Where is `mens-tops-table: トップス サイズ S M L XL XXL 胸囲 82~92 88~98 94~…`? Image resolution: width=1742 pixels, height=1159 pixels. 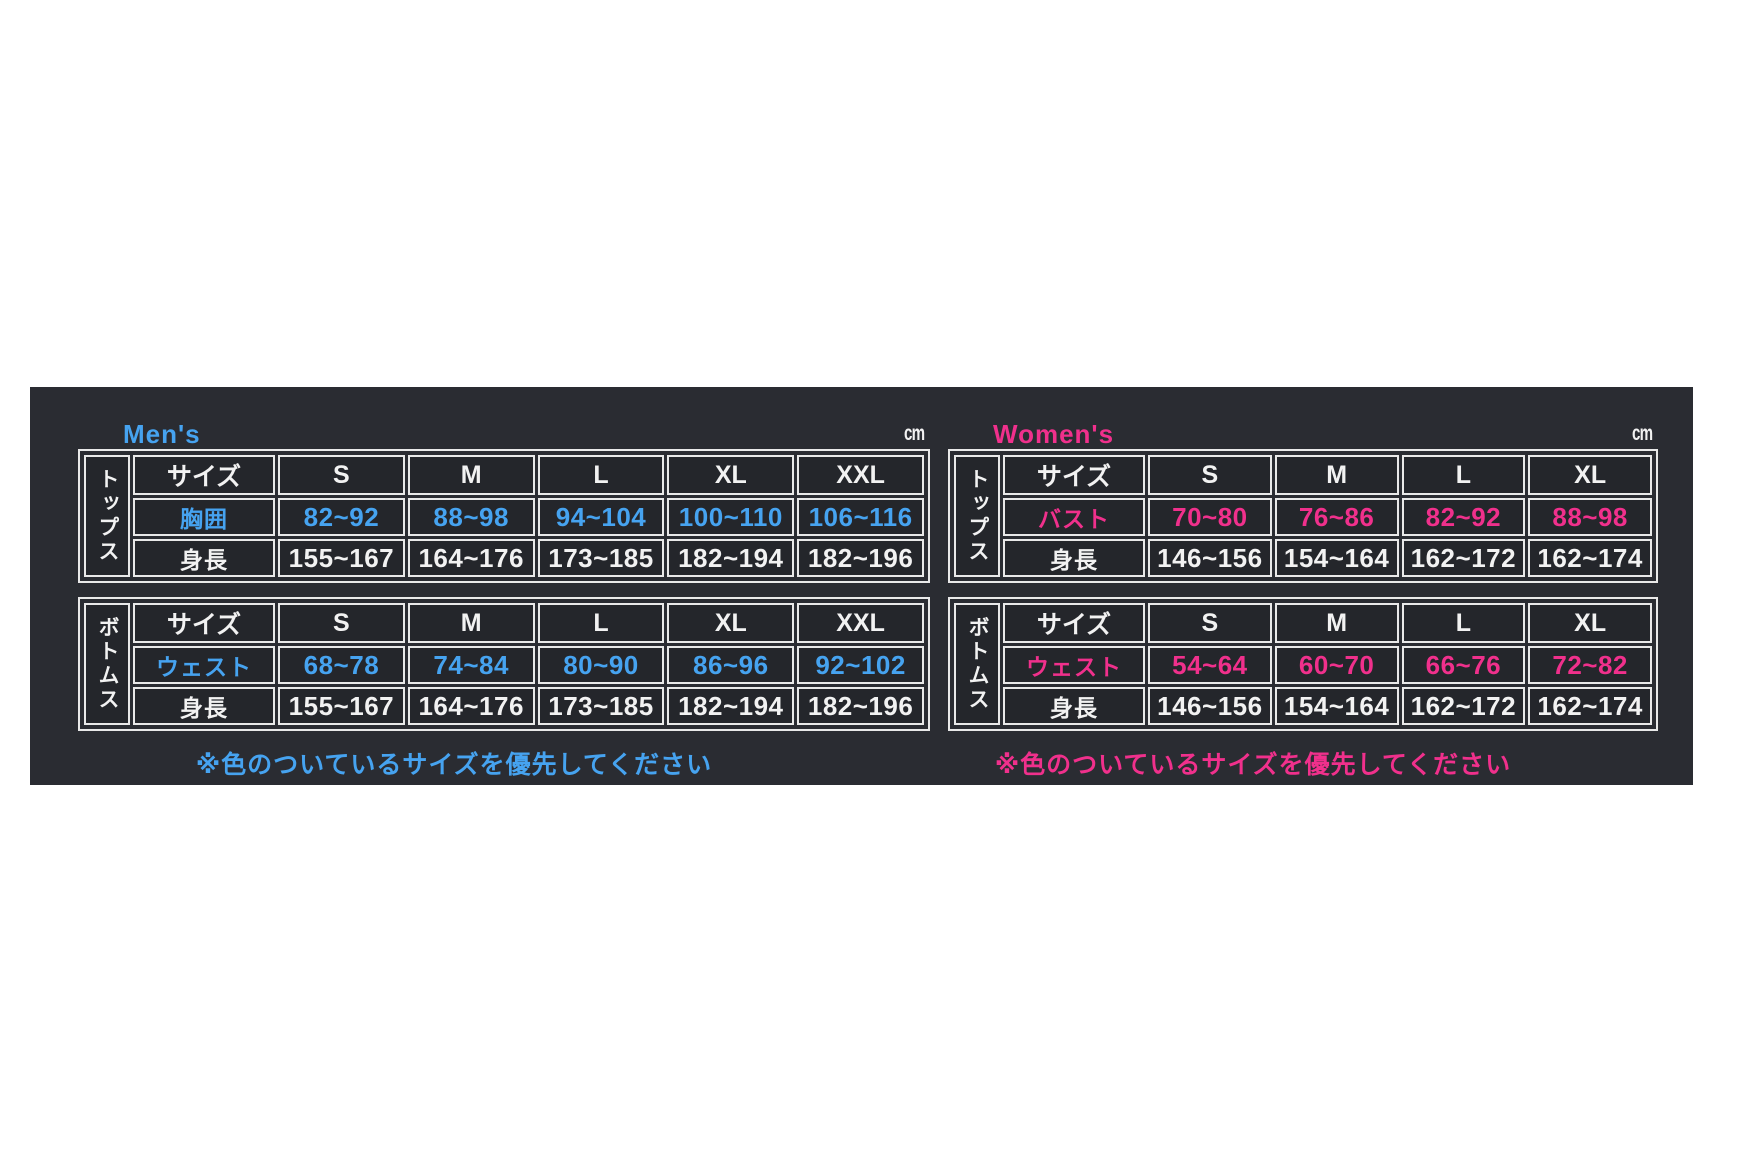
mens-tops-table: トップス サイズ S M L XL XXL 胸囲 82~92 88~98 94~… is located at coordinates (504, 516).